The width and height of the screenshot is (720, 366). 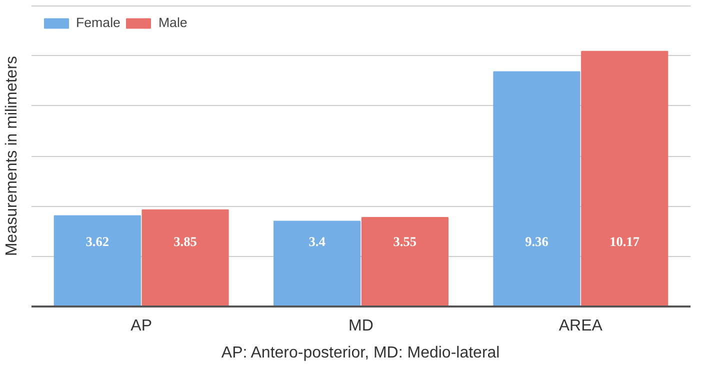 What do you see at coordinates (98, 22) in the screenshot?
I see `legend-label: Female` at bounding box center [98, 22].